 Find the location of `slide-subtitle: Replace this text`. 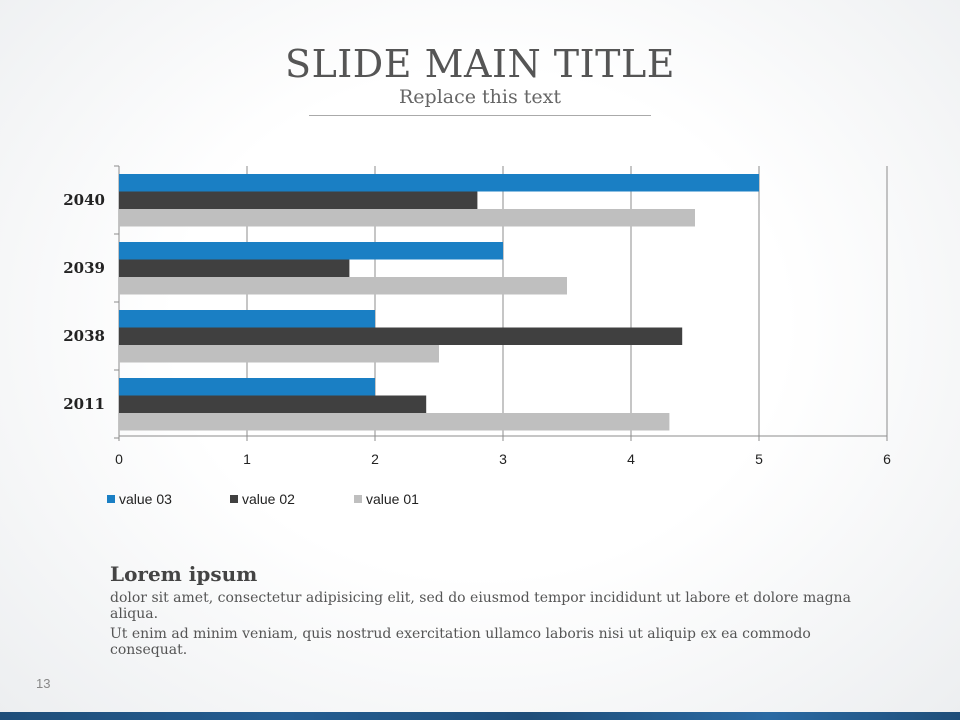

slide-subtitle: Replace this text is located at coordinates (479, 97).